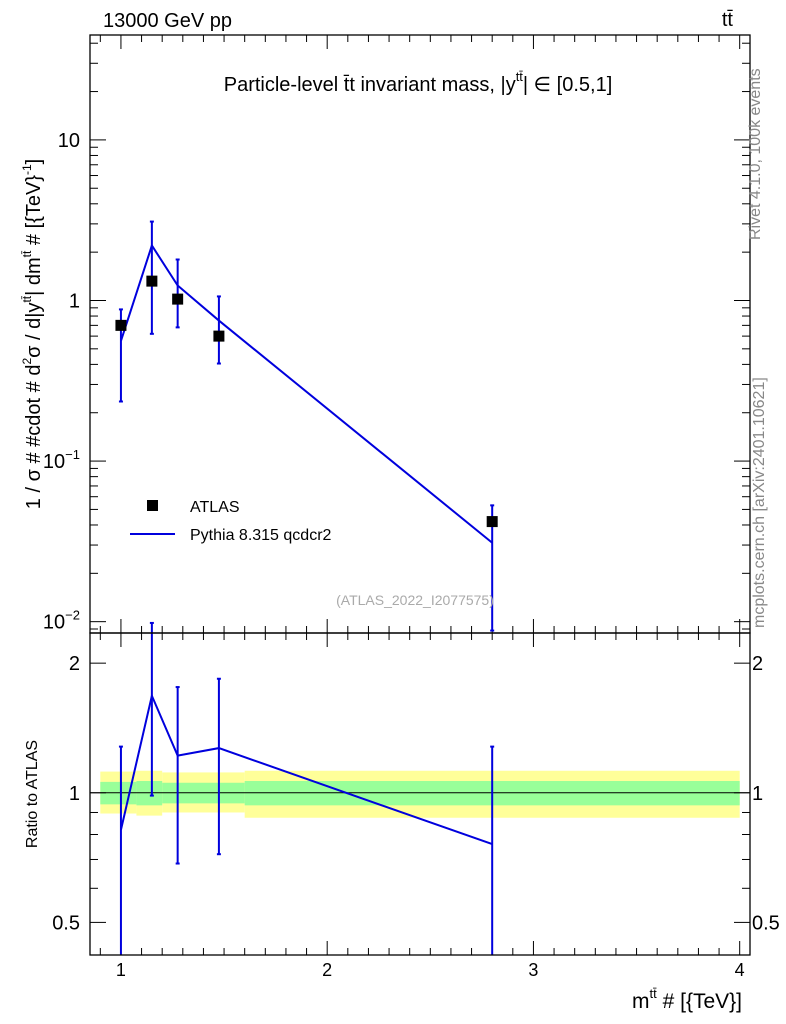 The image size is (786, 1024). Describe the element at coordinates (74, 794) in the screenshot. I see `ratio-y-tick-label-left: 1` at that location.